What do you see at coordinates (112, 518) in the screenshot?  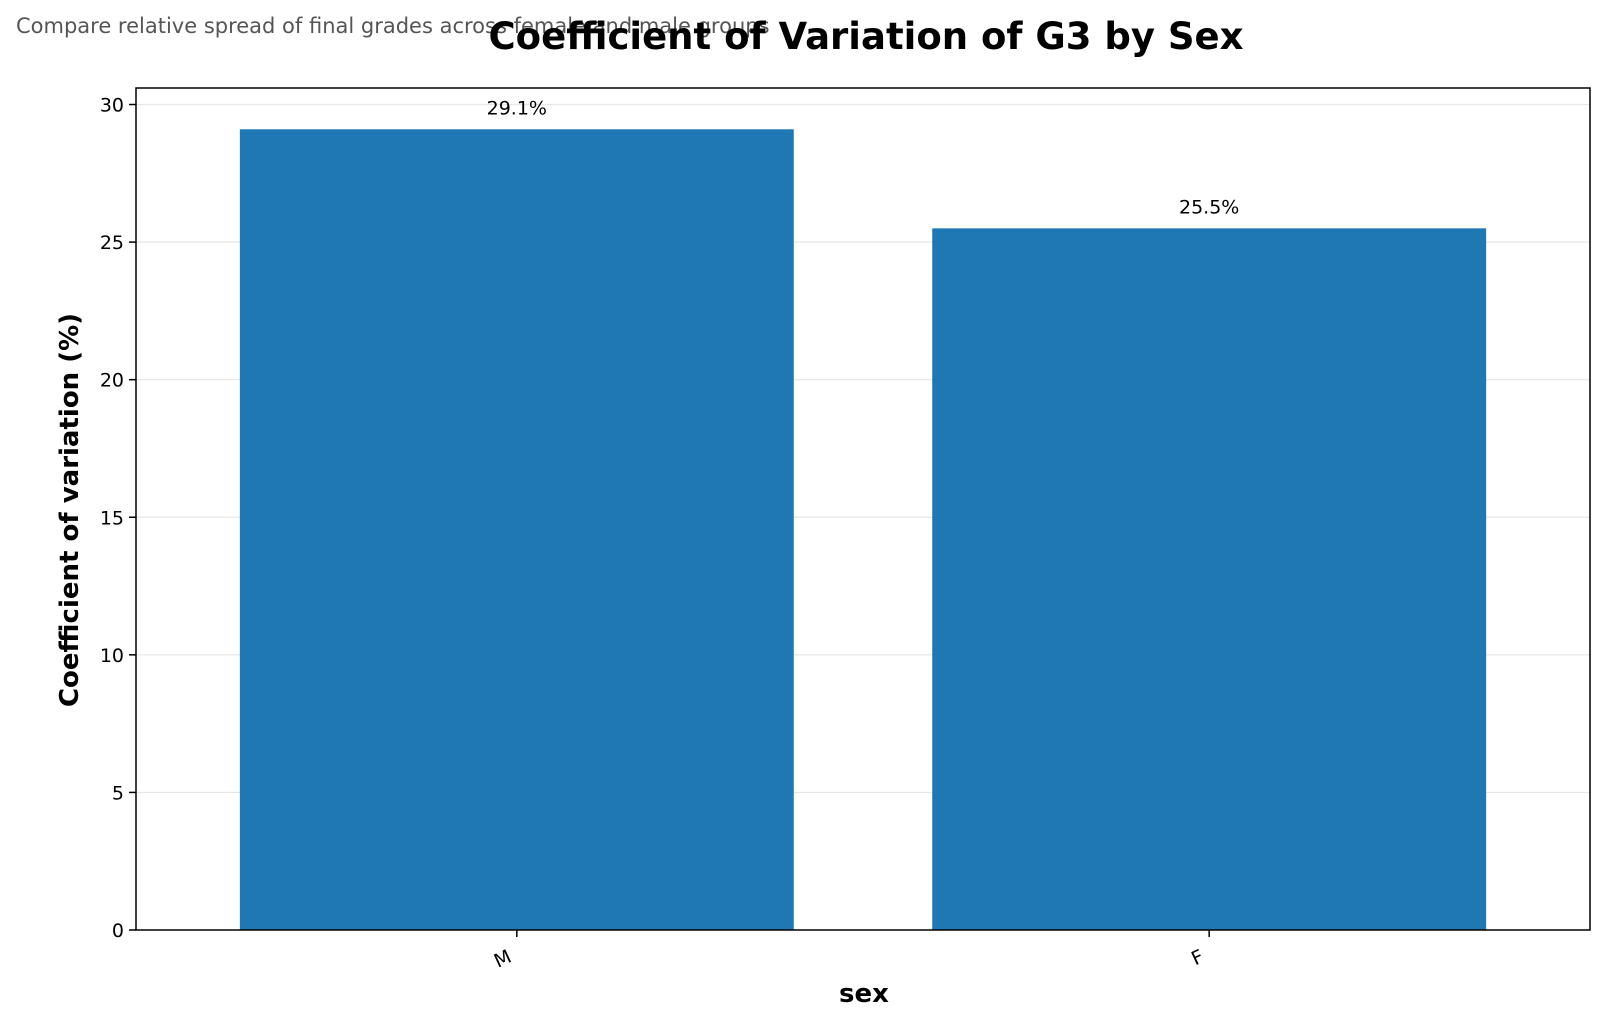 I see `y-tick-label: 15` at bounding box center [112, 518].